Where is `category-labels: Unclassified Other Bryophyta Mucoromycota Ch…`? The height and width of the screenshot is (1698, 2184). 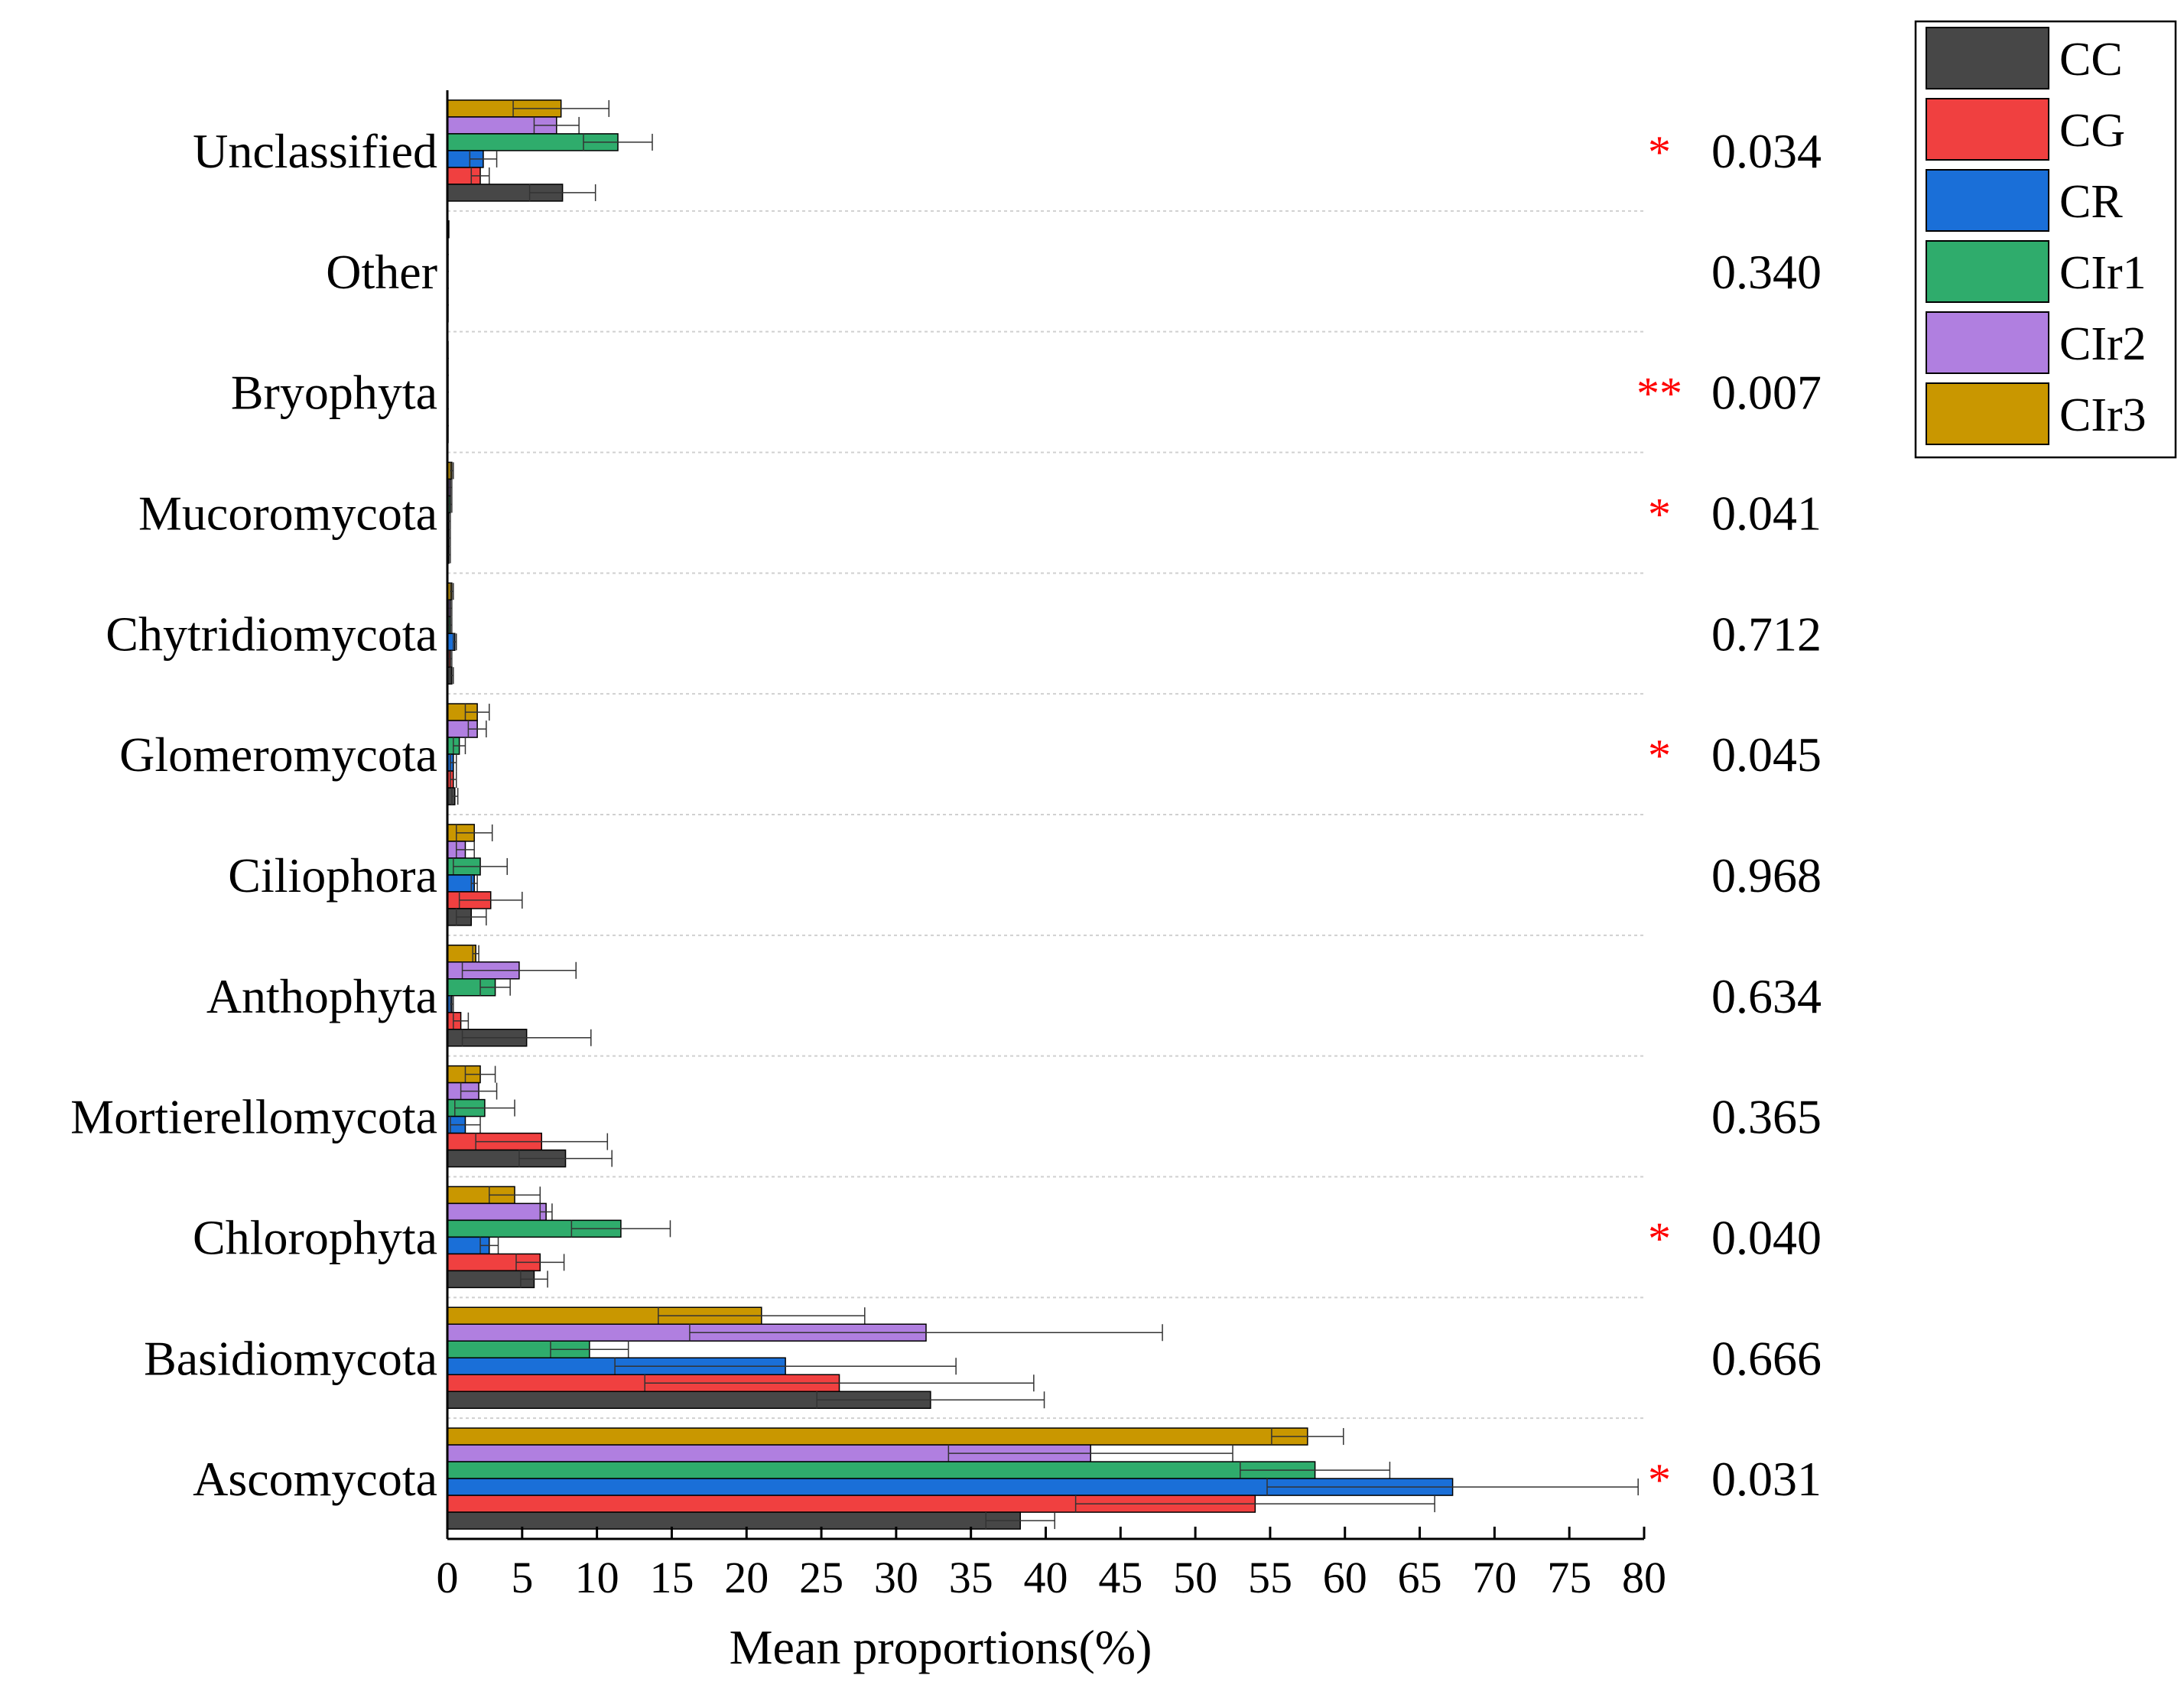
category-labels: Unclassified Other Bryophyta Mucoromycota Ch… is located at coordinates (253, 815).